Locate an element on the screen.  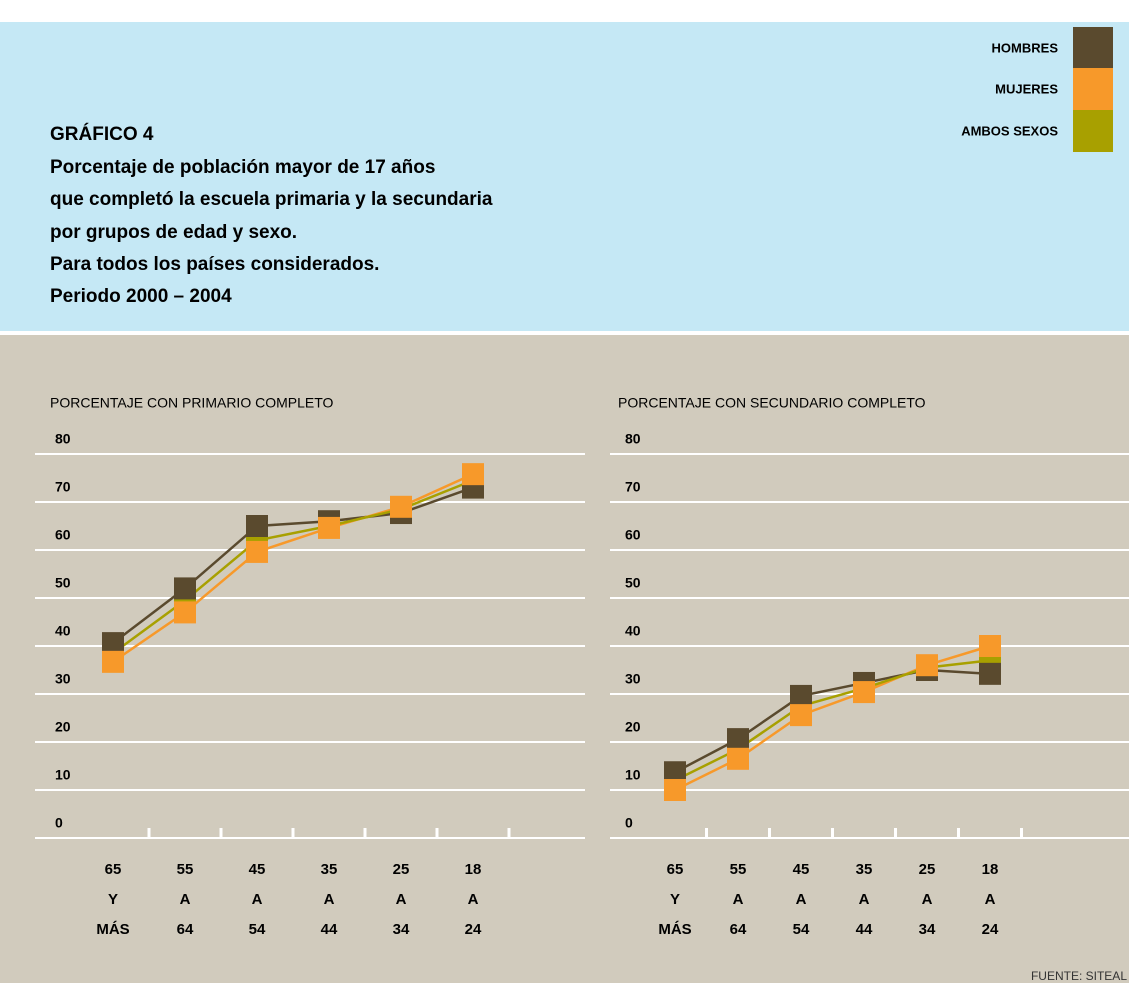
chart-title: PORCENTAJE CON PRIMARIO COMPLETO is located at coordinates (192, 403).